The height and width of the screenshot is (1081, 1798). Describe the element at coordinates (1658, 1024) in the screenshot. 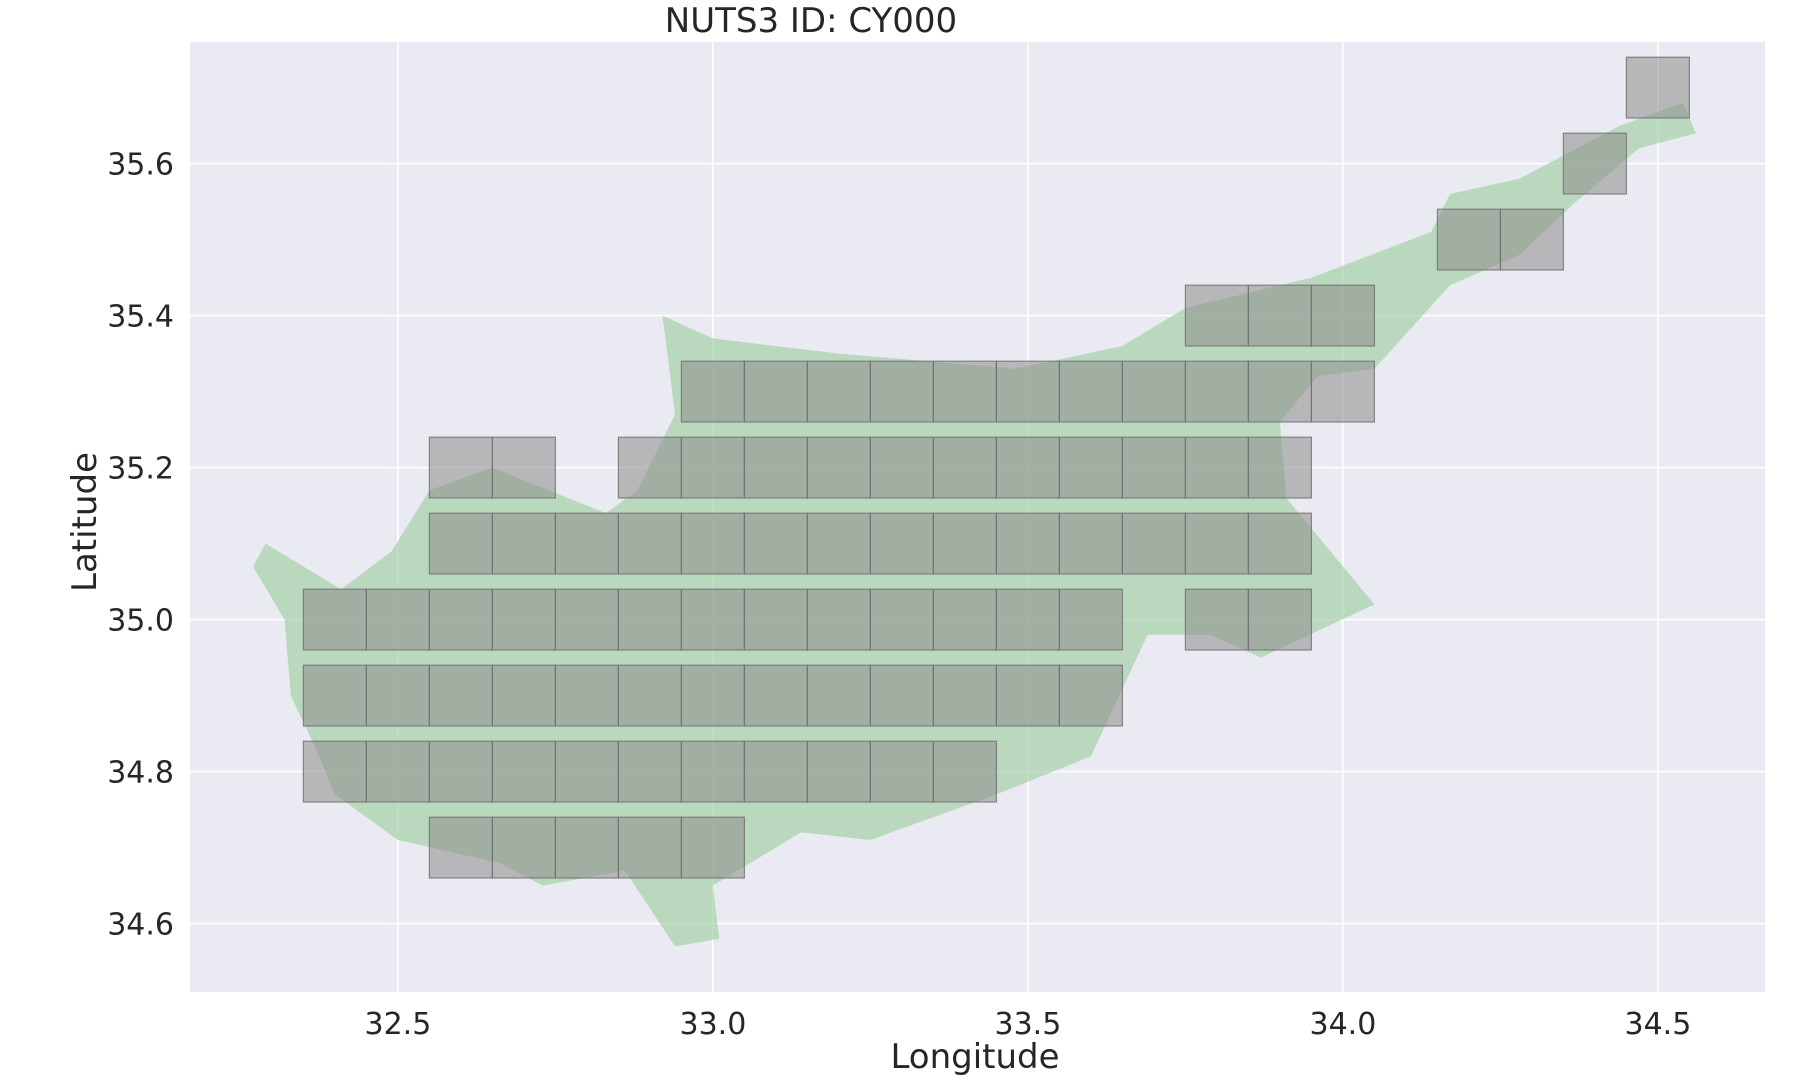

I see `x-tick-label: 34.5` at that location.